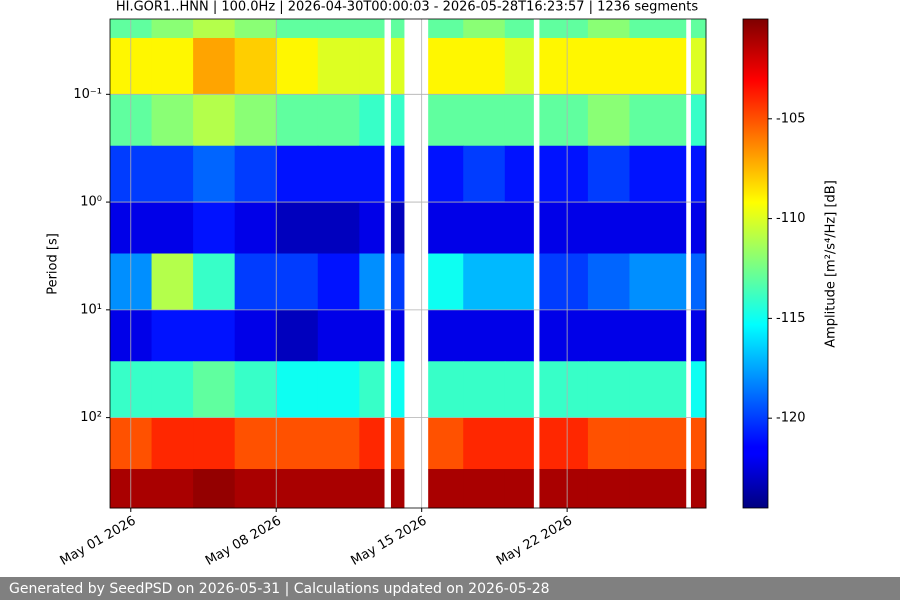  What do you see at coordinates (243, 541) in the screenshot?
I see `x-tick-label: May 08 2026` at bounding box center [243, 541].